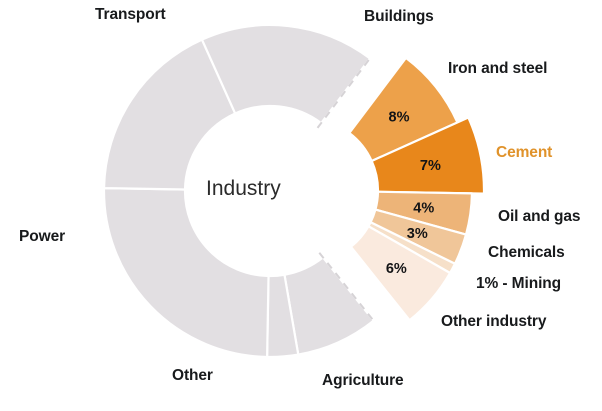  What do you see at coordinates (417, 234) in the screenshot?
I see `percent-label-chemicals: 3%` at bounding box center [417, 234].